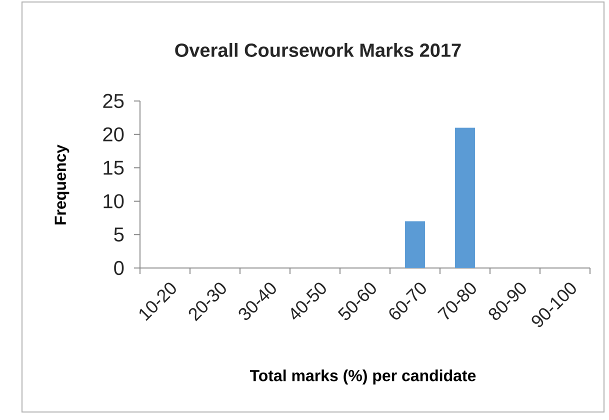 This screenshot has width=609, height=420. What do you see at coordinates (113, 134) in the screenshot?
I see `y-tick-label: 20` at bounding box center [113, 134].